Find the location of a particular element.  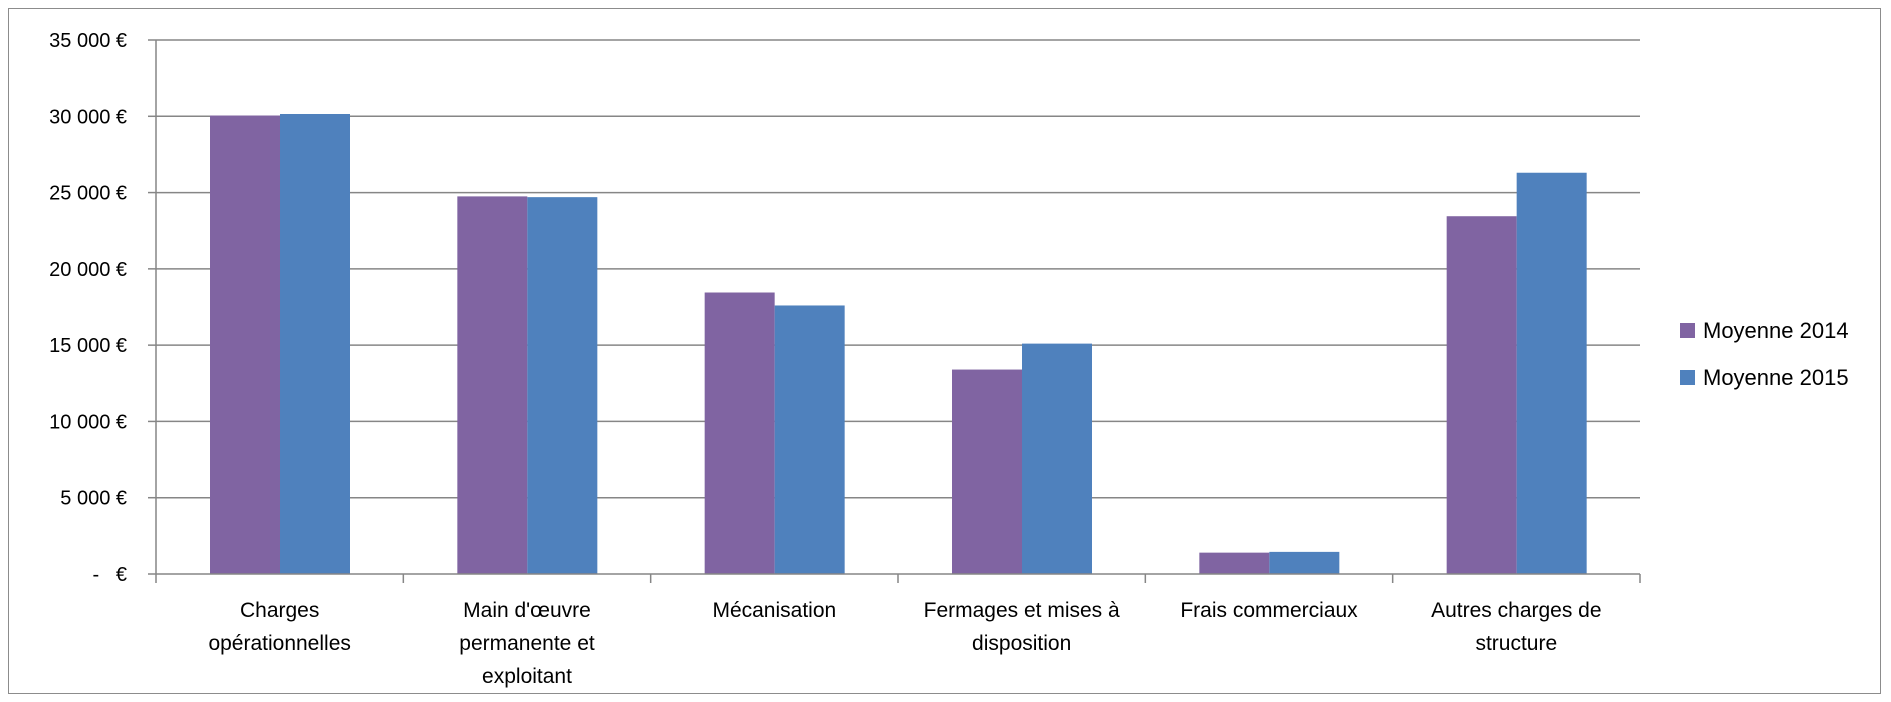

y-tick-label: 5 000 € is located at coordinates (93, 499).